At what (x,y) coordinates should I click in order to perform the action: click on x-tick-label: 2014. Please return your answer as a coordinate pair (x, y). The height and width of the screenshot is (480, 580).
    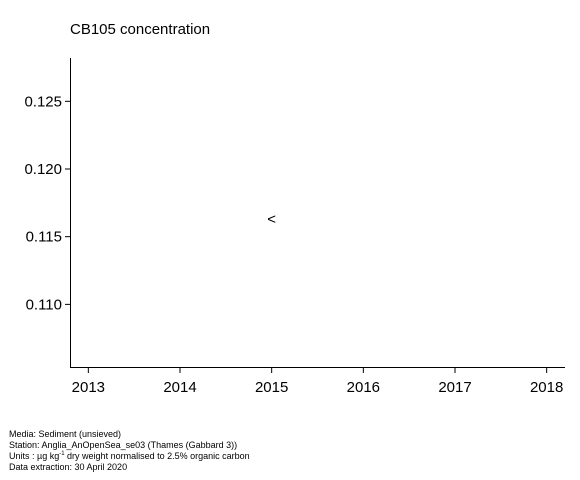
    Looking at the image, I should click on (179, 387).